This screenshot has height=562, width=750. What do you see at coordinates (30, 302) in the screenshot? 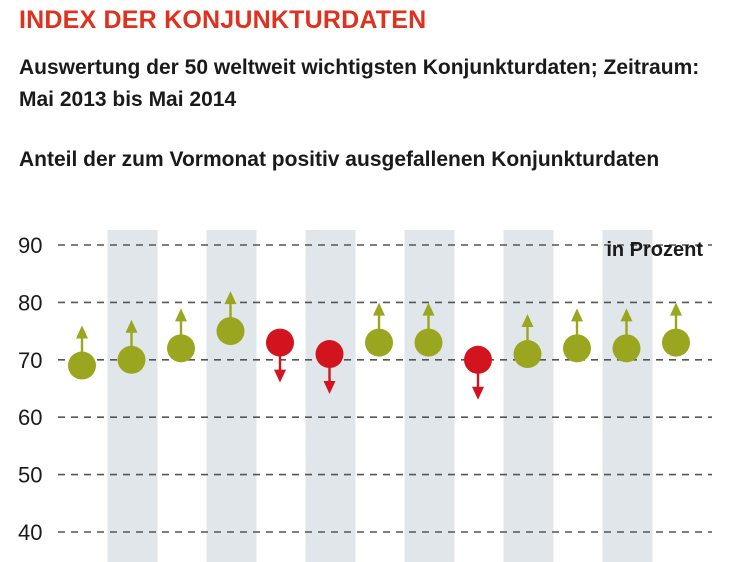
I see `y-tick-label: 80` at bounding box center [30, 302].